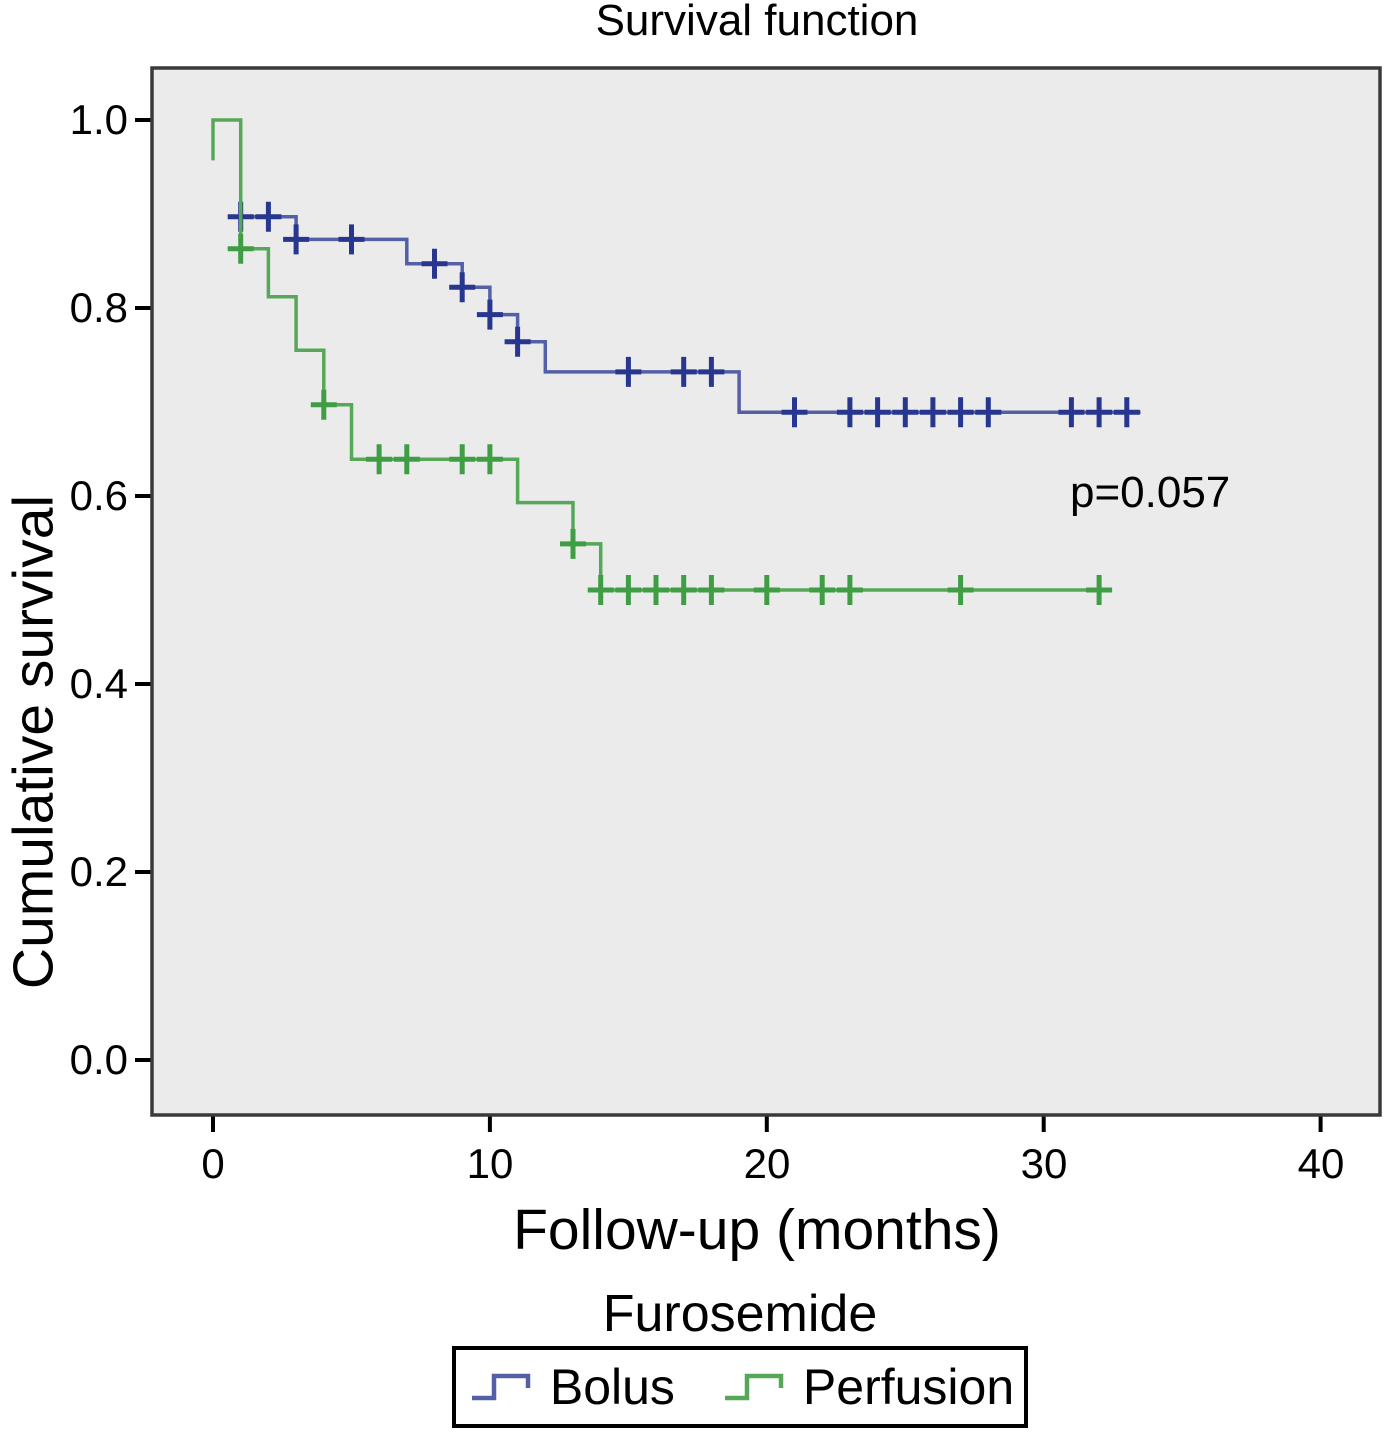 This screenshot has width=1385, height=1433. Describe the element at coordinates (501, 1387) in the screenshot. I see `step-line-glyph-blue` at that location.